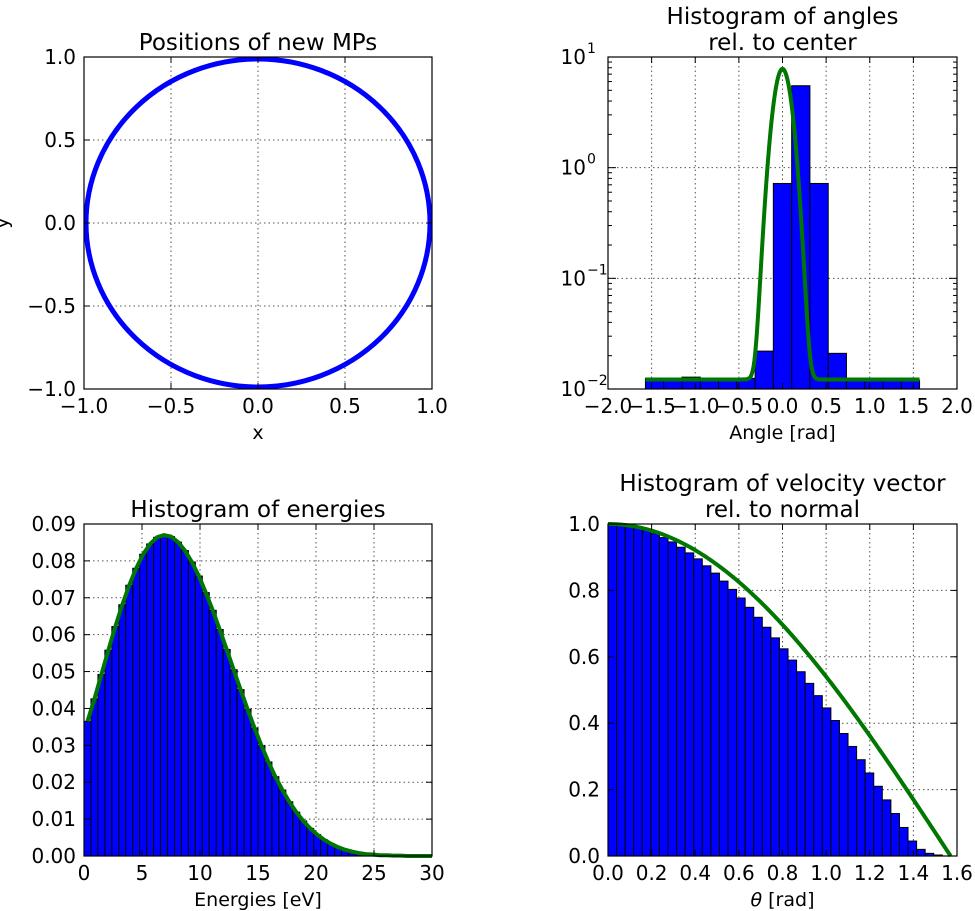  I want to click on x-tick-label: 1.6, so click(957, 873).